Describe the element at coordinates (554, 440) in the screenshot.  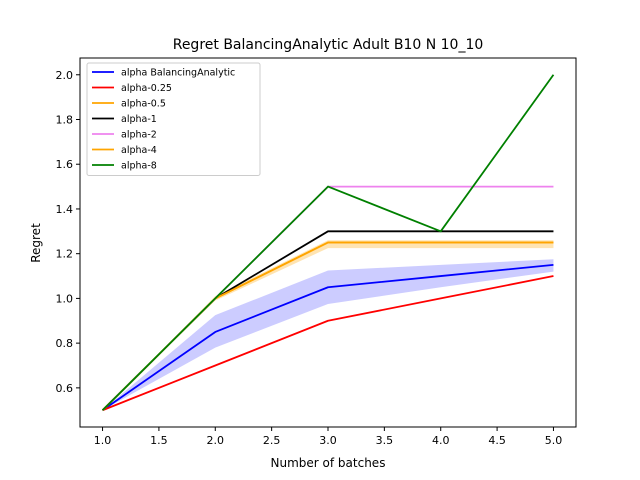
I see `x-tick-label: 5.0` at that location.